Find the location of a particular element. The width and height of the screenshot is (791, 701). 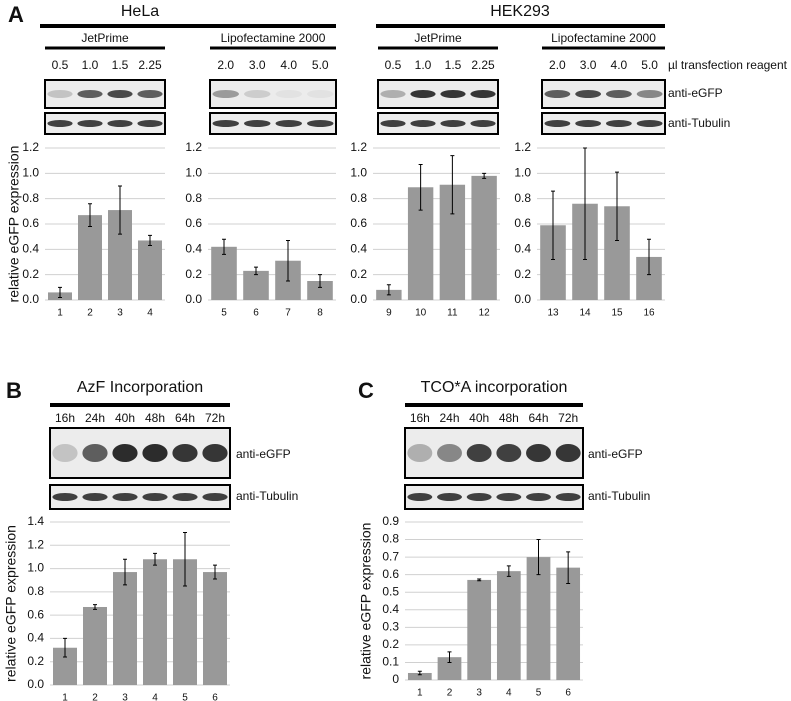

x-tick-label: 4 is located at coordinates (509, 693).